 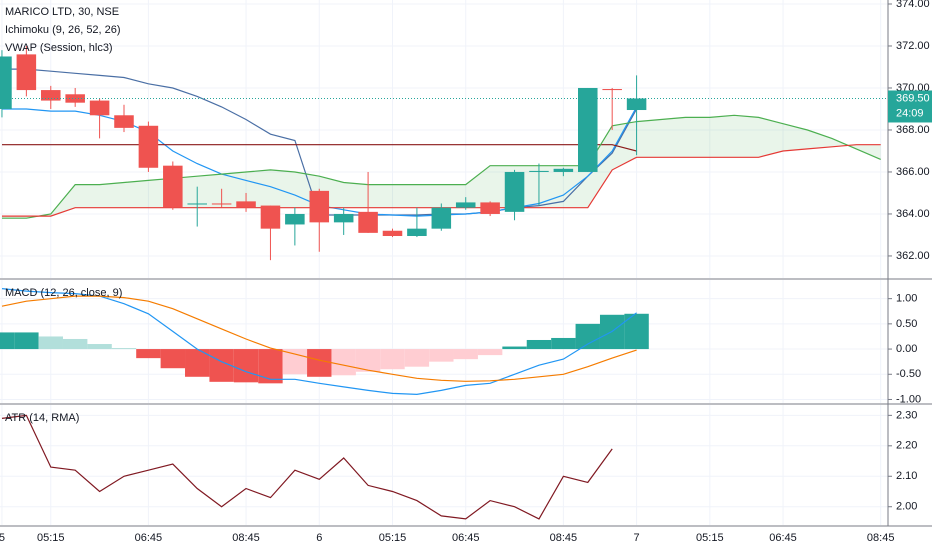 What do you see at coordinates (908, 374) in the screenshot?
I see `price-label: -0.50` at bounding box center [908, 374].